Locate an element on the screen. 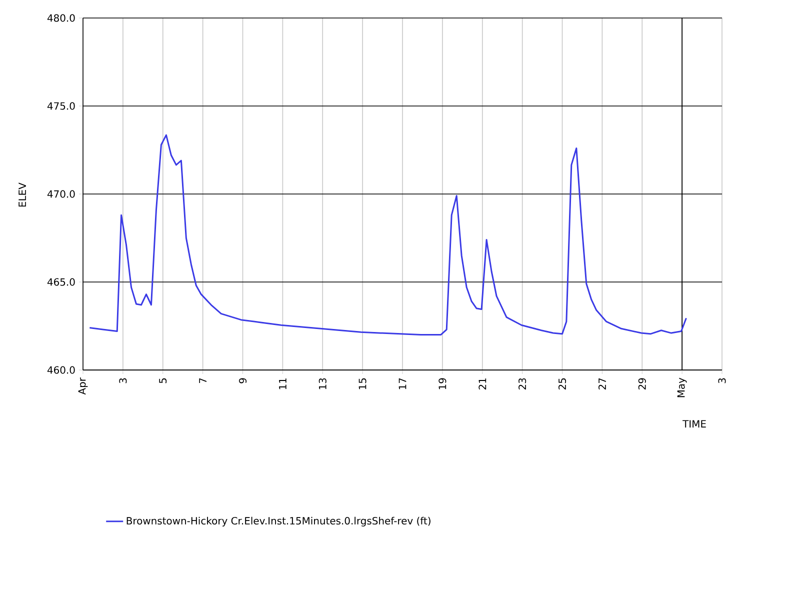 This screenshot has height=600, width=800. y-axis-title: ELEV is located at coordinates (22, 194).